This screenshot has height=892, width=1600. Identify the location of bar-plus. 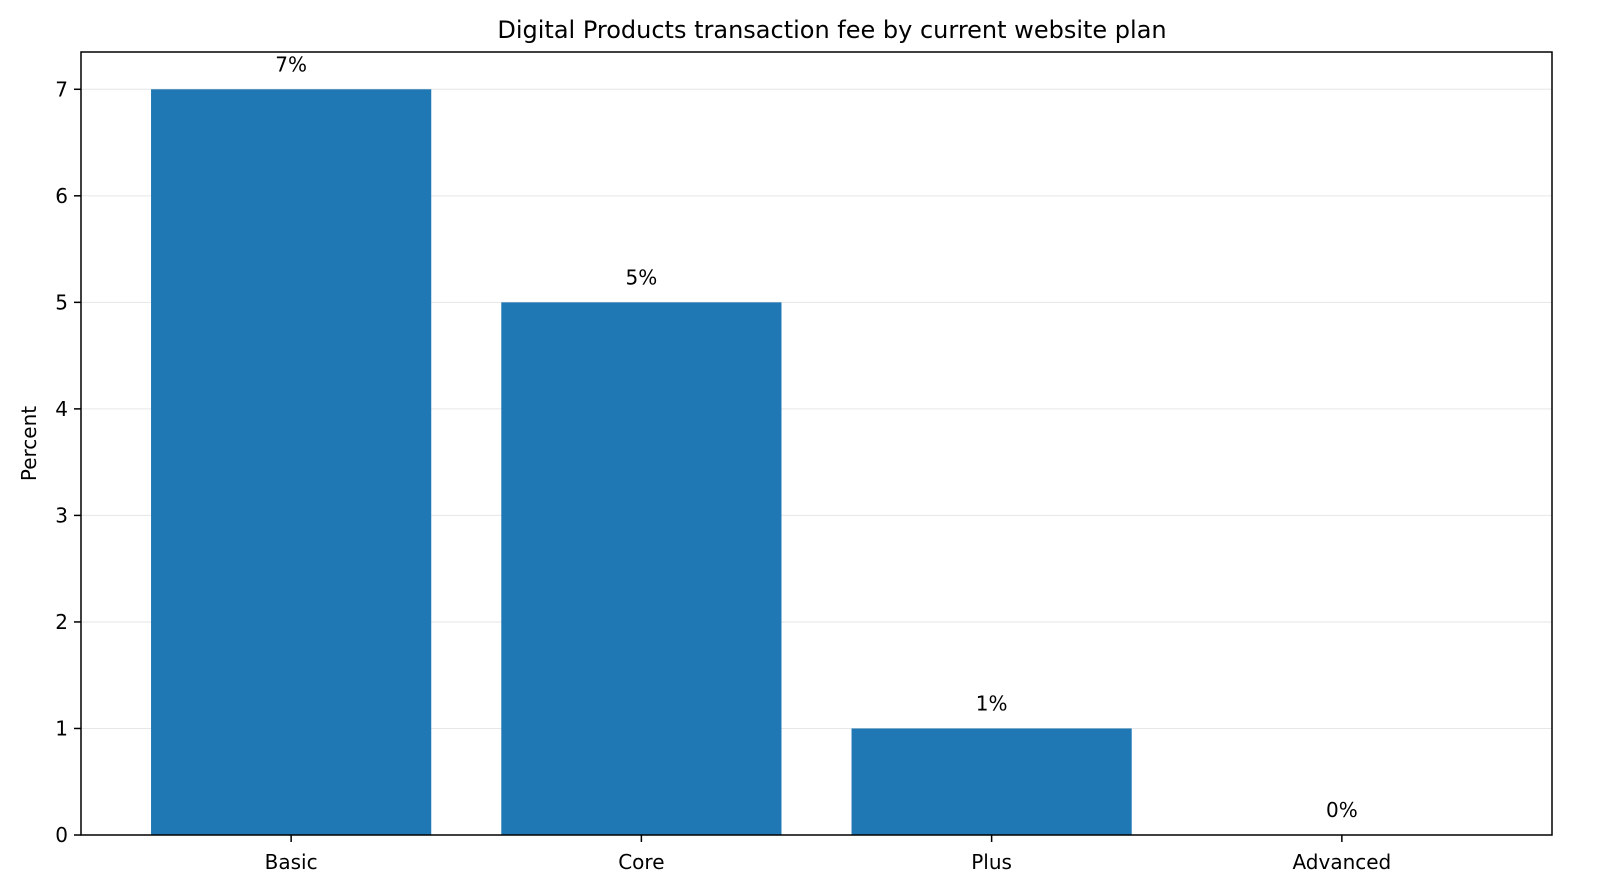
(991, 781).